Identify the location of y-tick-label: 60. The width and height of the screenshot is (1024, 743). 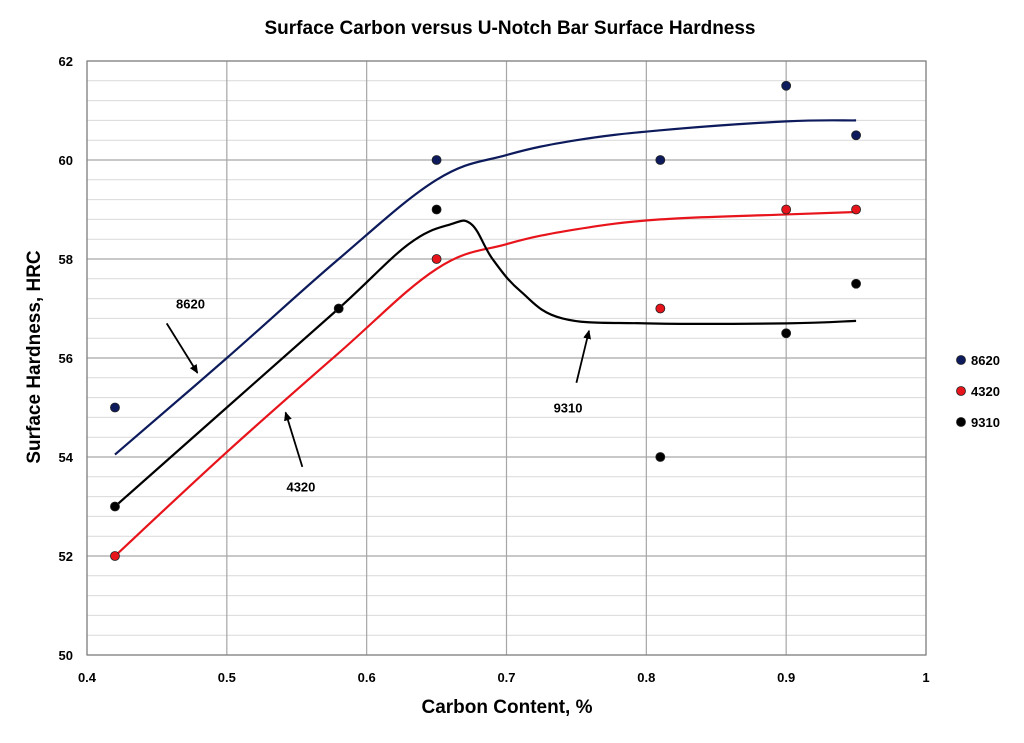
(66, 160).